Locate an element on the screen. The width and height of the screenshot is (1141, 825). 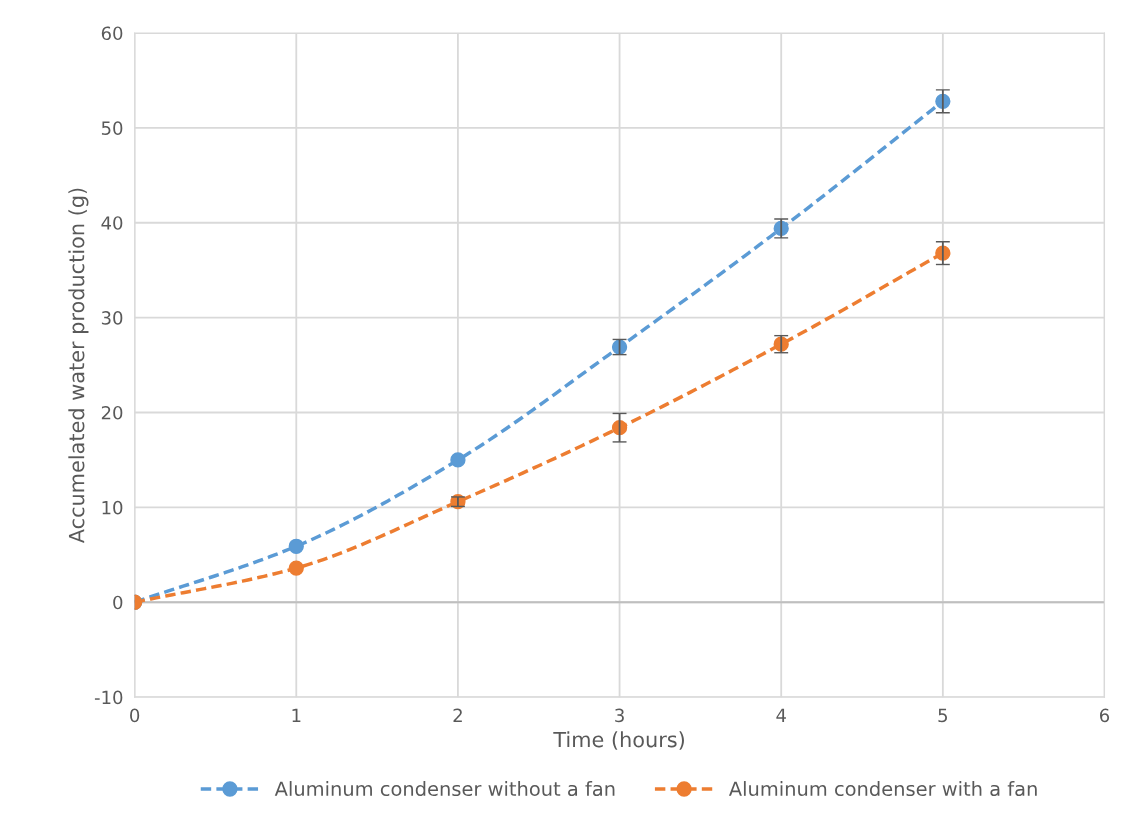
y-tick-label: 50 is located at coordinates (112, 128).